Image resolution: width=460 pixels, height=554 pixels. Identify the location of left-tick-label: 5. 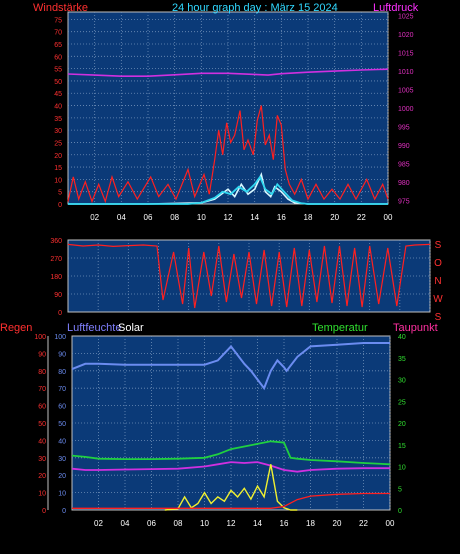
(60, 193).